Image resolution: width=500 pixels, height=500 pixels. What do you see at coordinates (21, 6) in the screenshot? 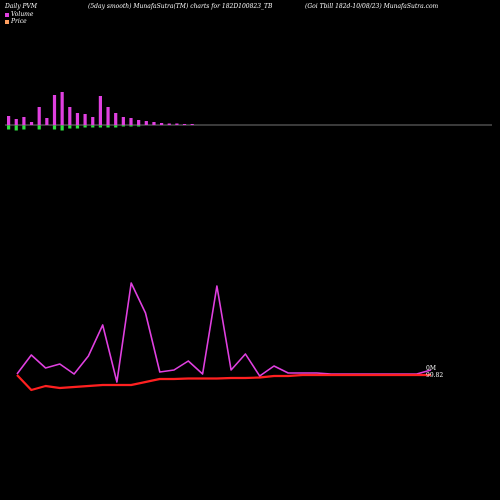
I see `chart-header-left: Daily PVM` at bounding box center [21, 6].